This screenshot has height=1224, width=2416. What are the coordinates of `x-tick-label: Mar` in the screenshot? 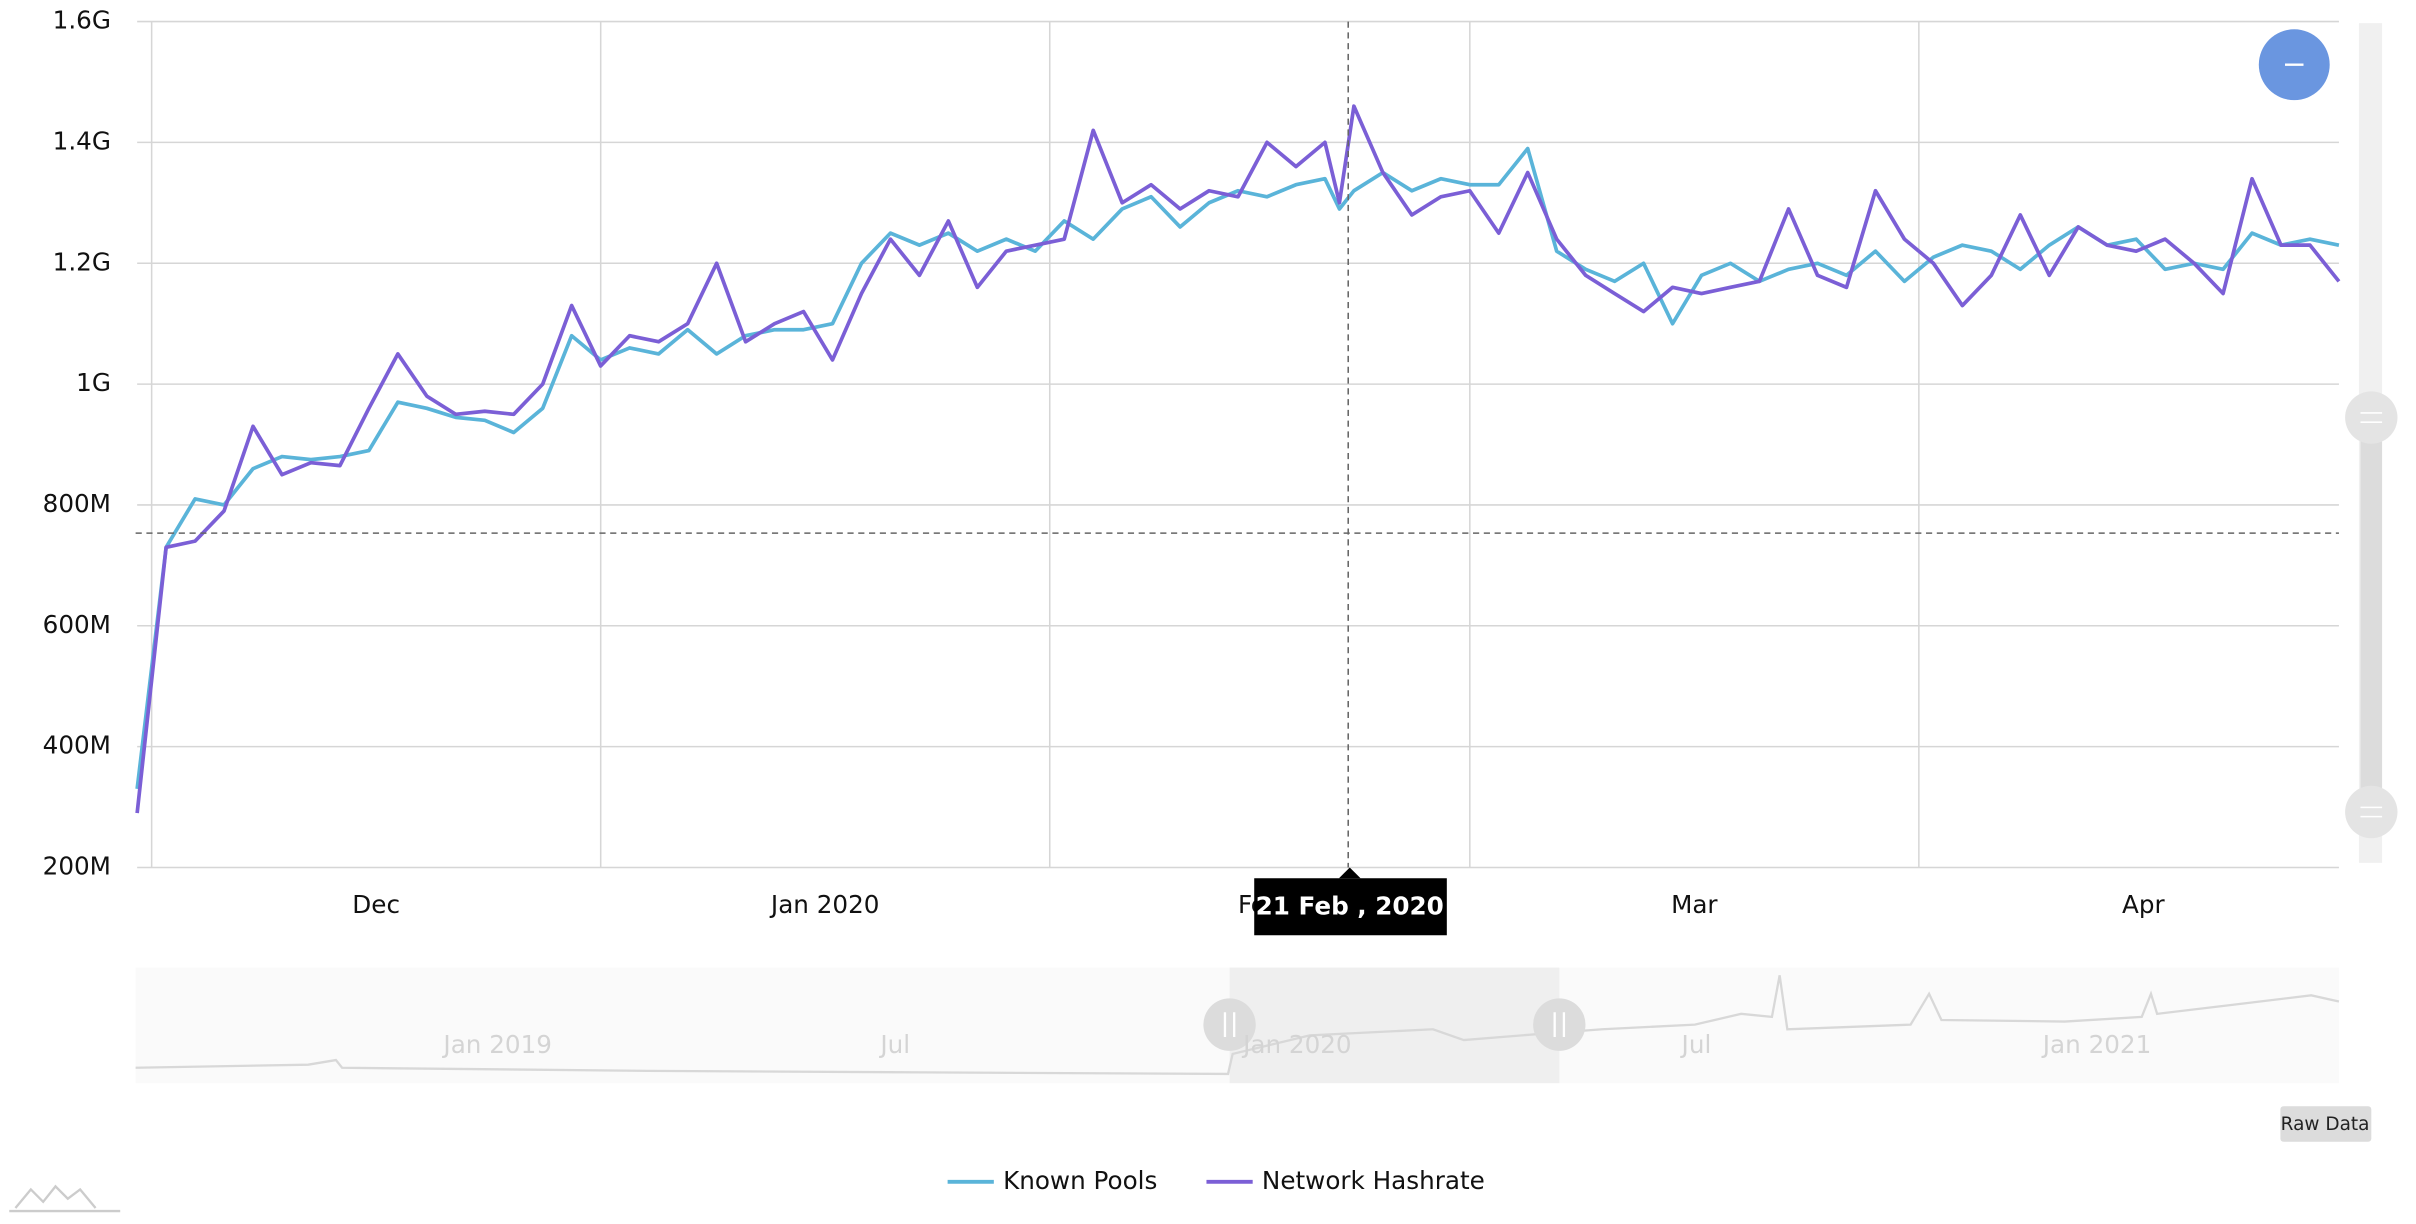 It's located at (1694, 904).